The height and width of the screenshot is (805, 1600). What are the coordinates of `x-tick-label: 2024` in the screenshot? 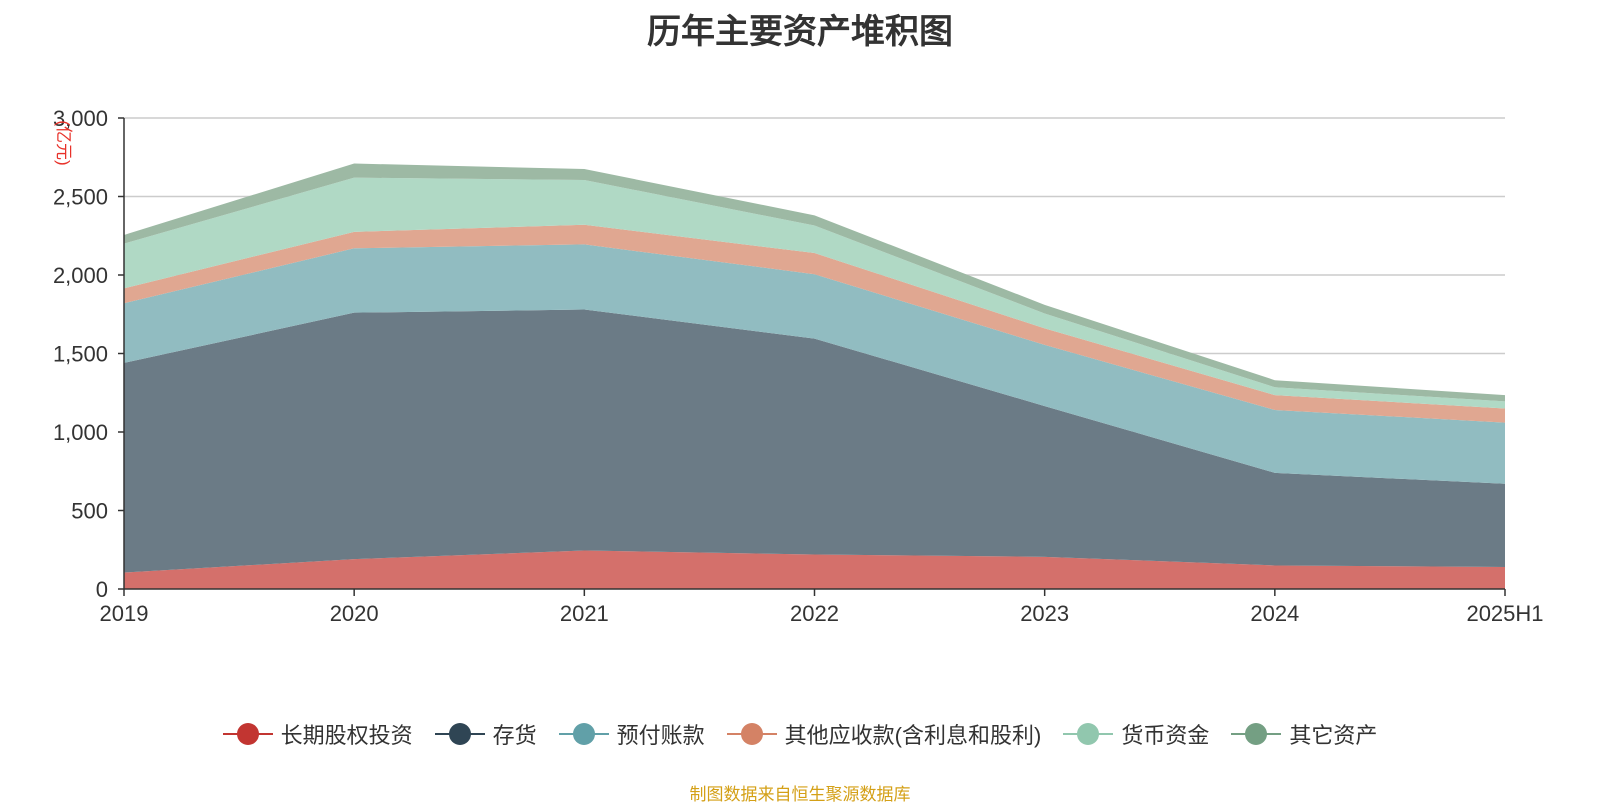 It's located at (1274, 613).